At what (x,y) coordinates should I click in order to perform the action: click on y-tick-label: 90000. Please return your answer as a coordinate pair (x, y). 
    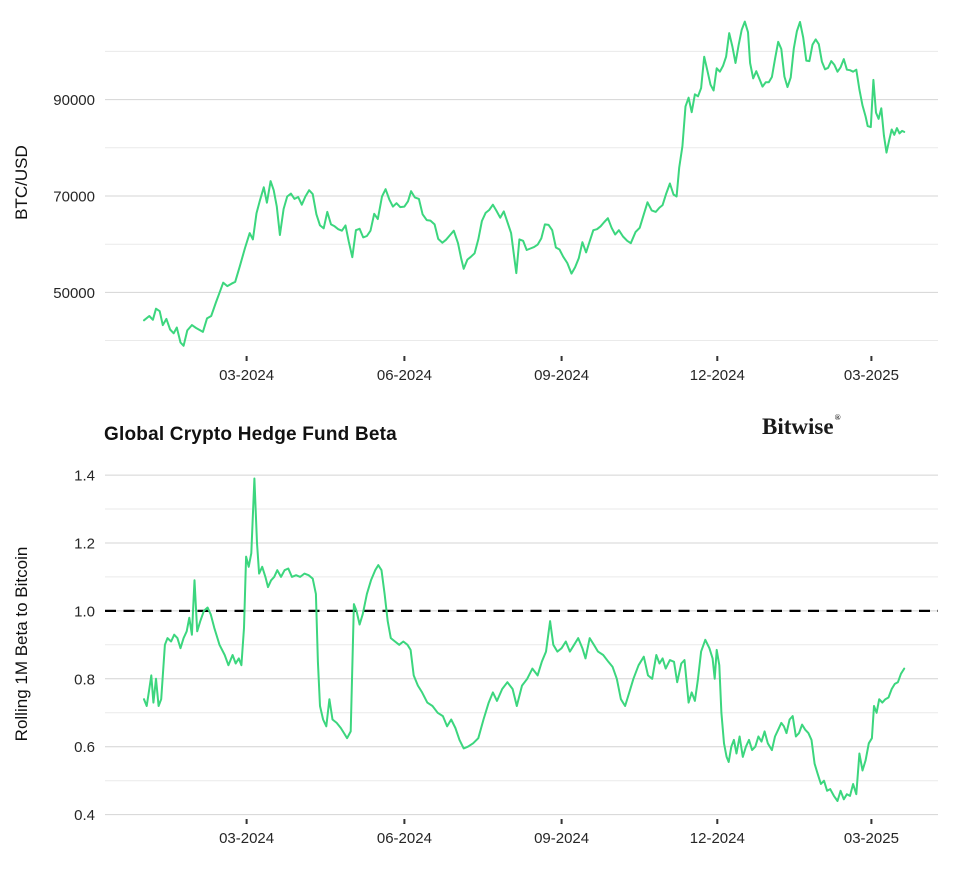
    Looking at the image, I should click on (74, 100).